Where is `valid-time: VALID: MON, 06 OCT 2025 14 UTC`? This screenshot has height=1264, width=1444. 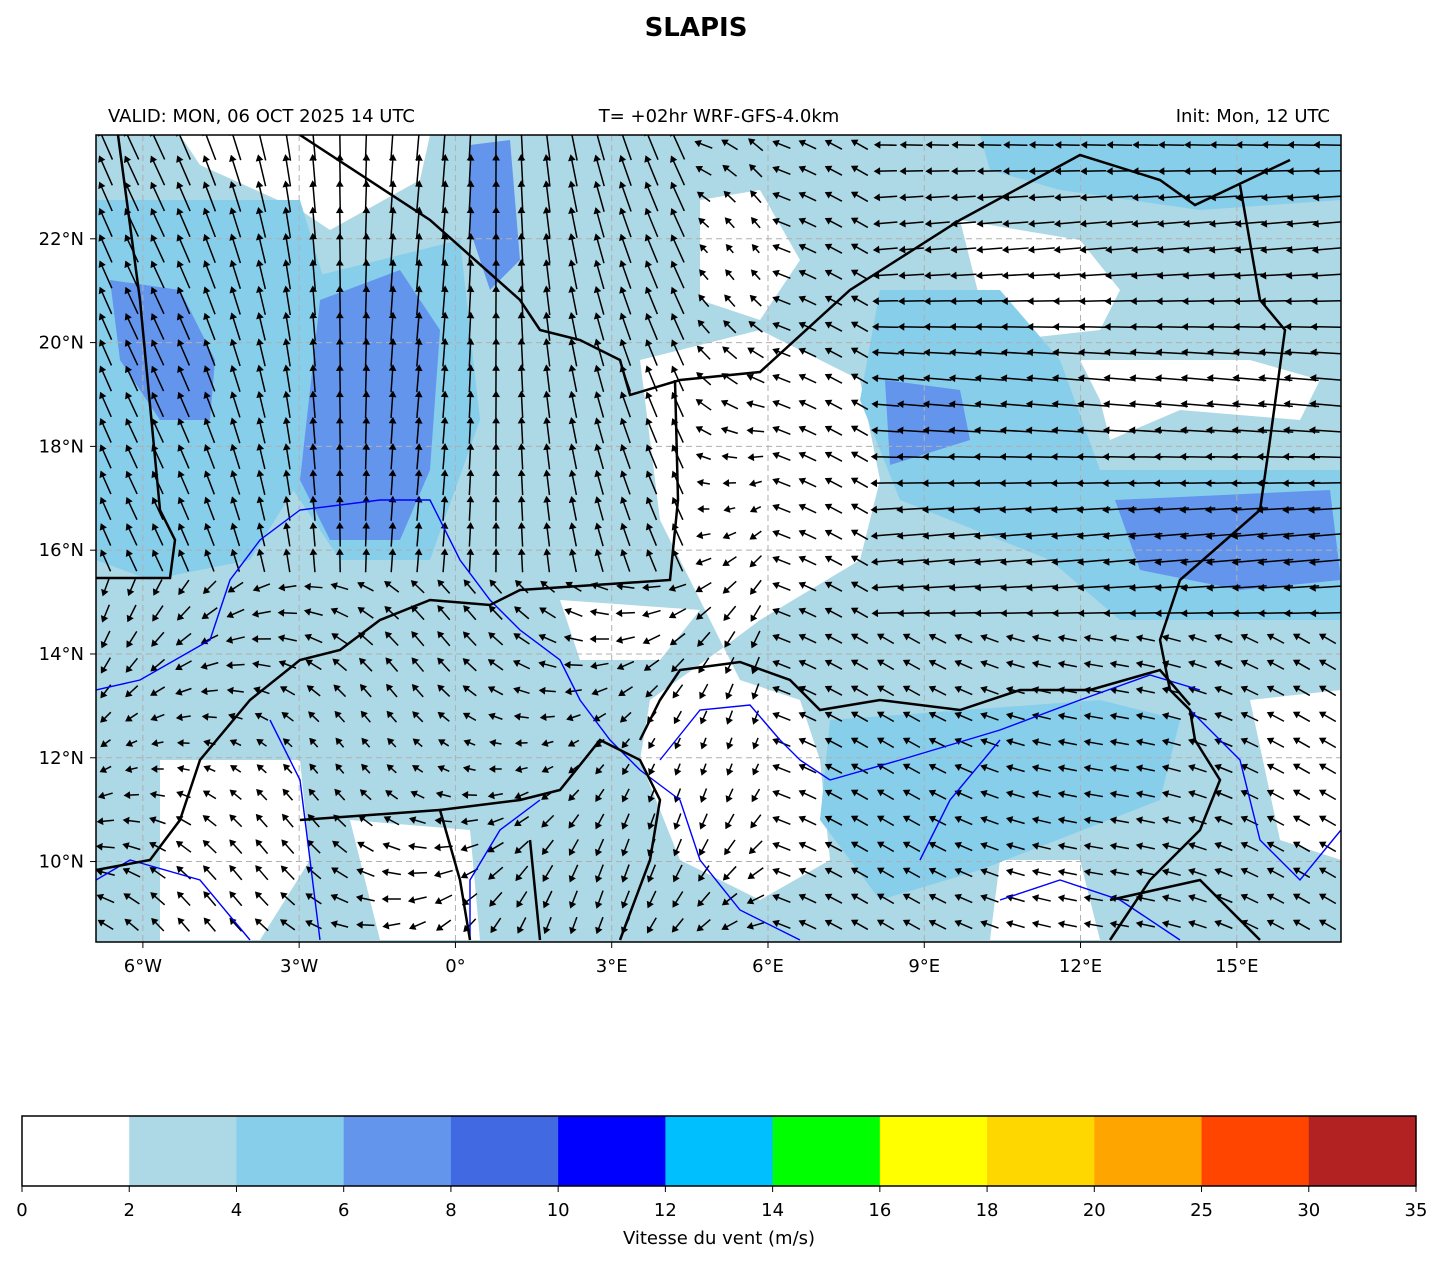 valid-time: VALID: MON, 06 OCT 2025 14 UTC is located at coordinates (261, 116).